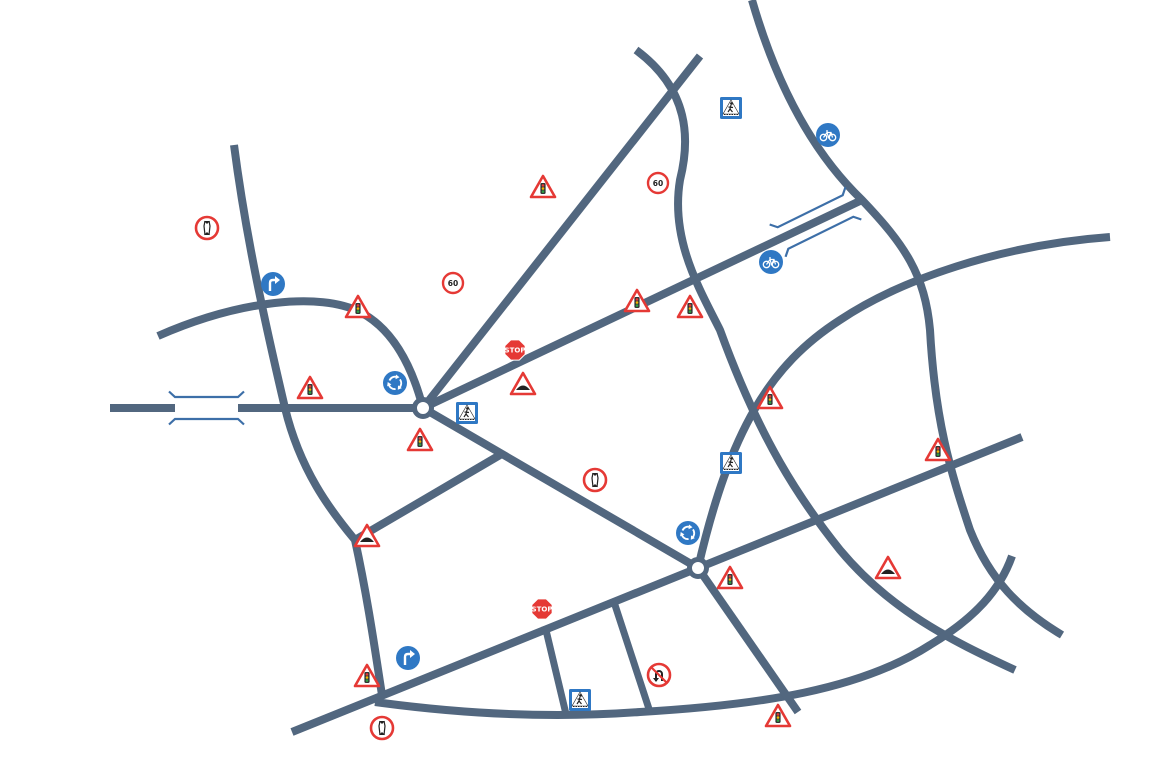  Describe the element at coordinates (632, 657) in the screenshot. I see `road-south-stub-b` at that location.